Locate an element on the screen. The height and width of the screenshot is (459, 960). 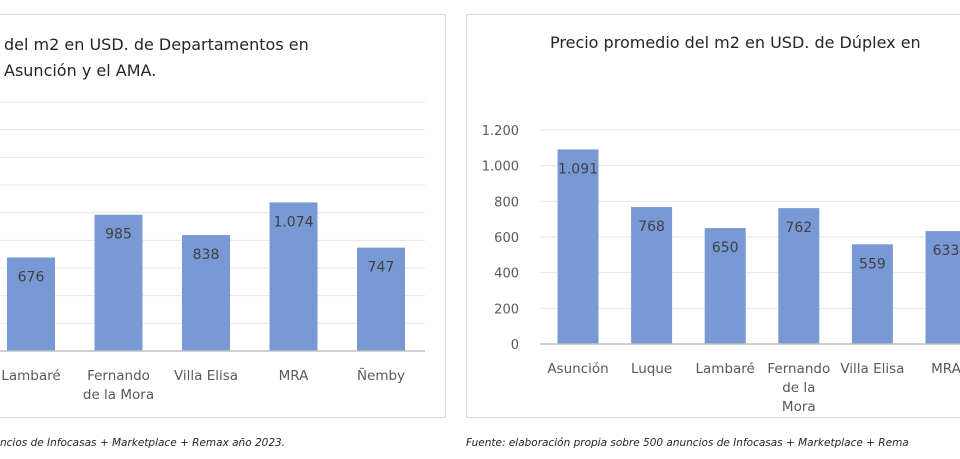
data-label: 650 is located at coordinates (725, 248).